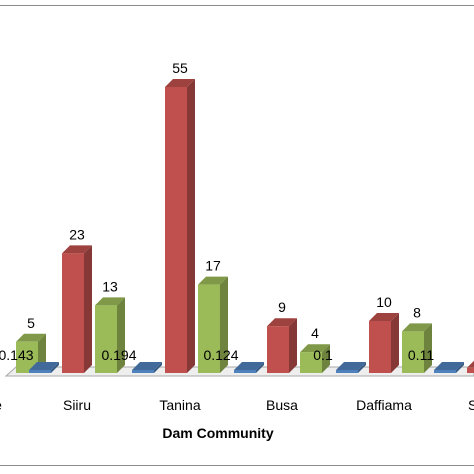  Describe the element at coordinates (17, 355) in the screenshot. I see `data-label: 0.143` at that location.